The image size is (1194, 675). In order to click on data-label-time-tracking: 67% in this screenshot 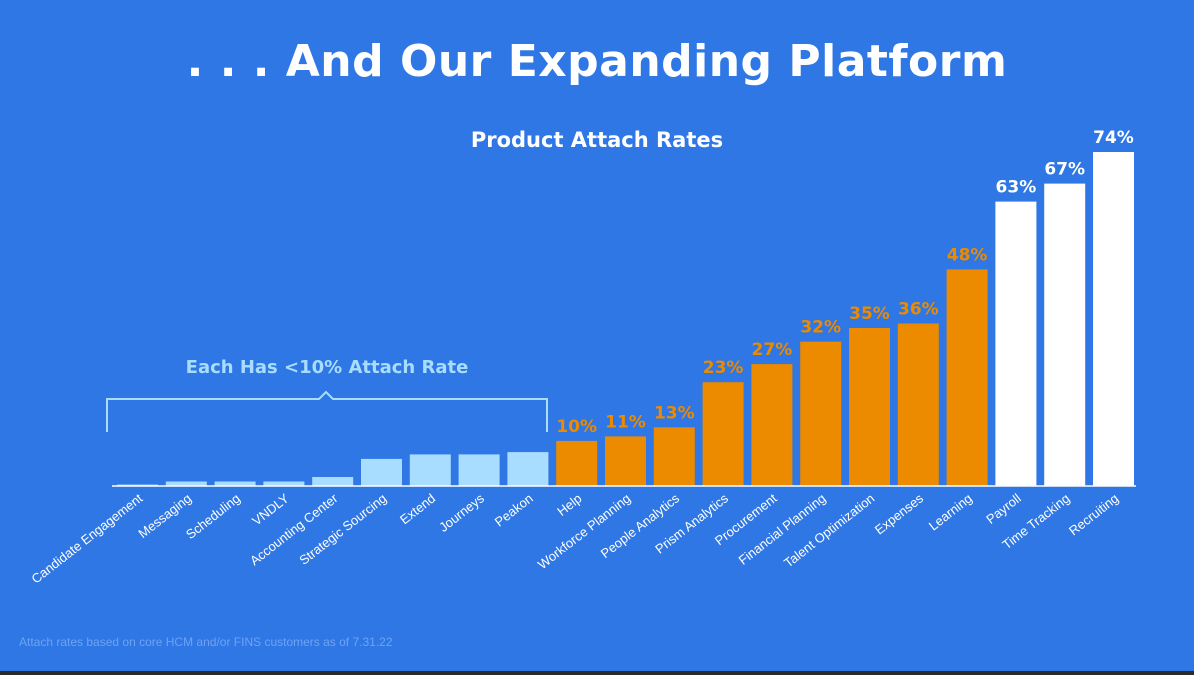, I will do `click(1064, 170)`.